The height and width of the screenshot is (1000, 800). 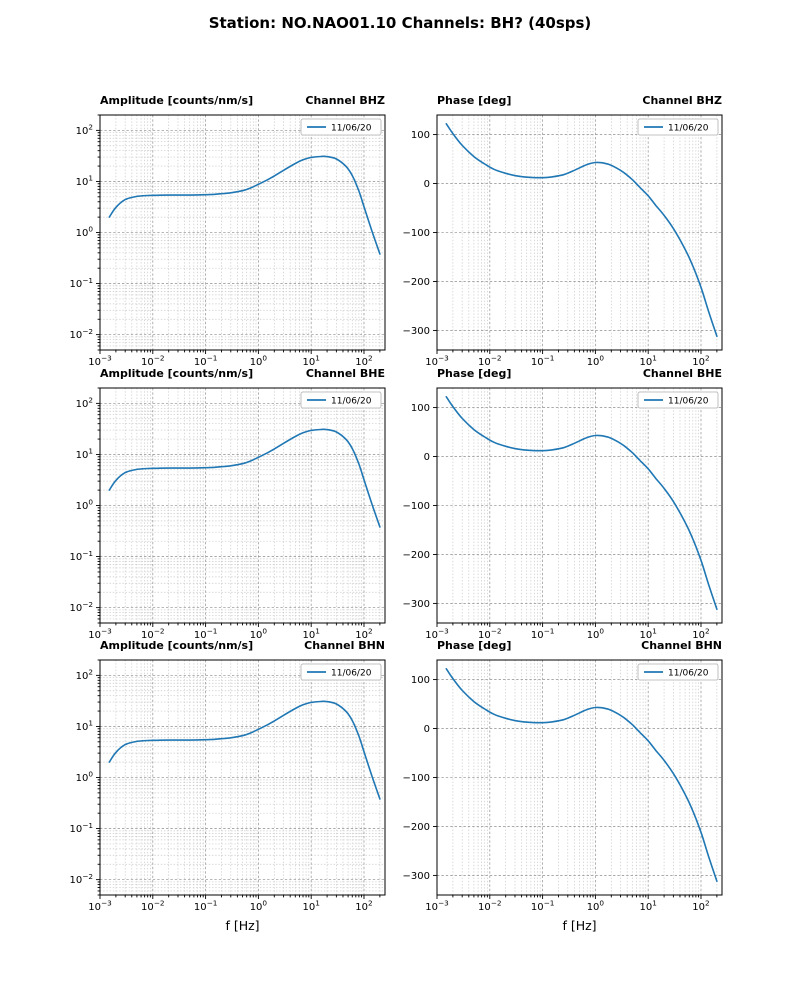 I want to click on subplot-header-amplitude-bhn: Amplitude [counts/nm/s] Channel BHN, so click(x=242, y=645).